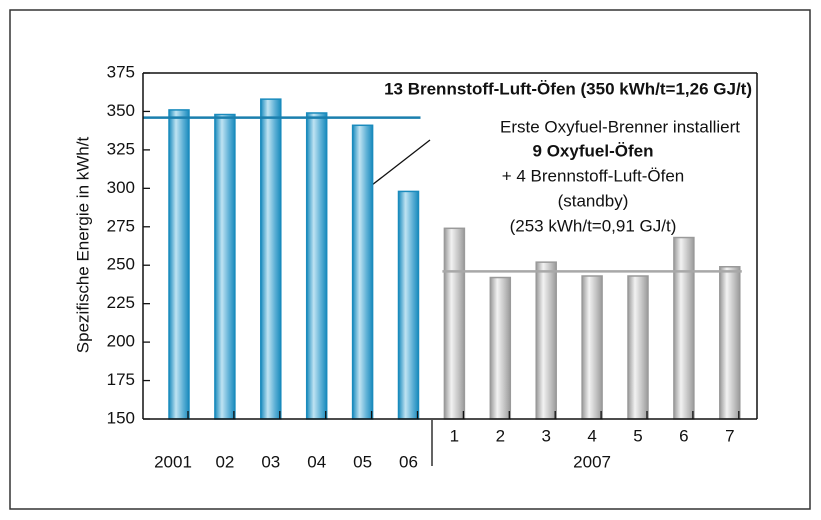  Describe the element at coordinates (121, 187) in the screenshot. I see `y-tick-label: 300` at that location.